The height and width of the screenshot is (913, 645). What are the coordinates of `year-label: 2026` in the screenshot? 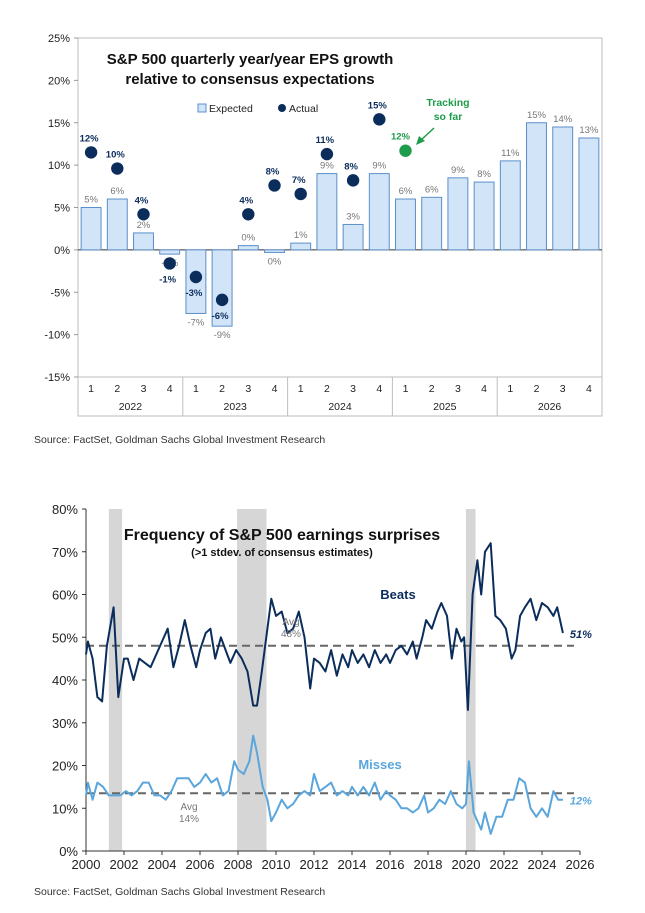 It's located at (550, 407).